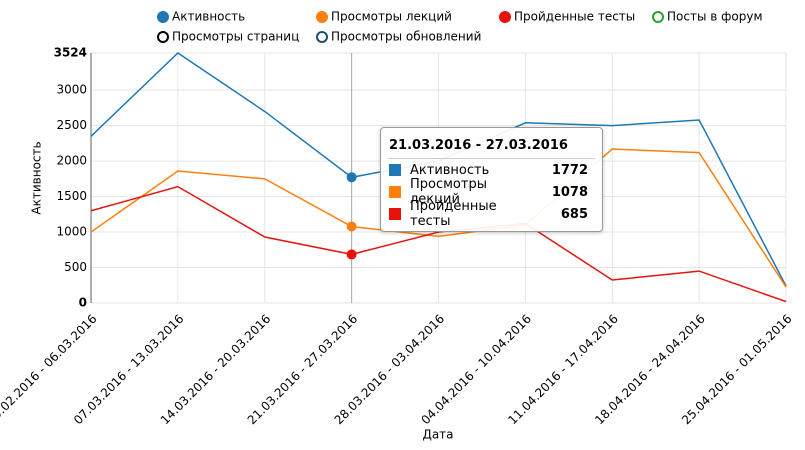  Describe the element at coordinates (75, 267) in the screenshot. I see `y-tick-label: 500` at that location.